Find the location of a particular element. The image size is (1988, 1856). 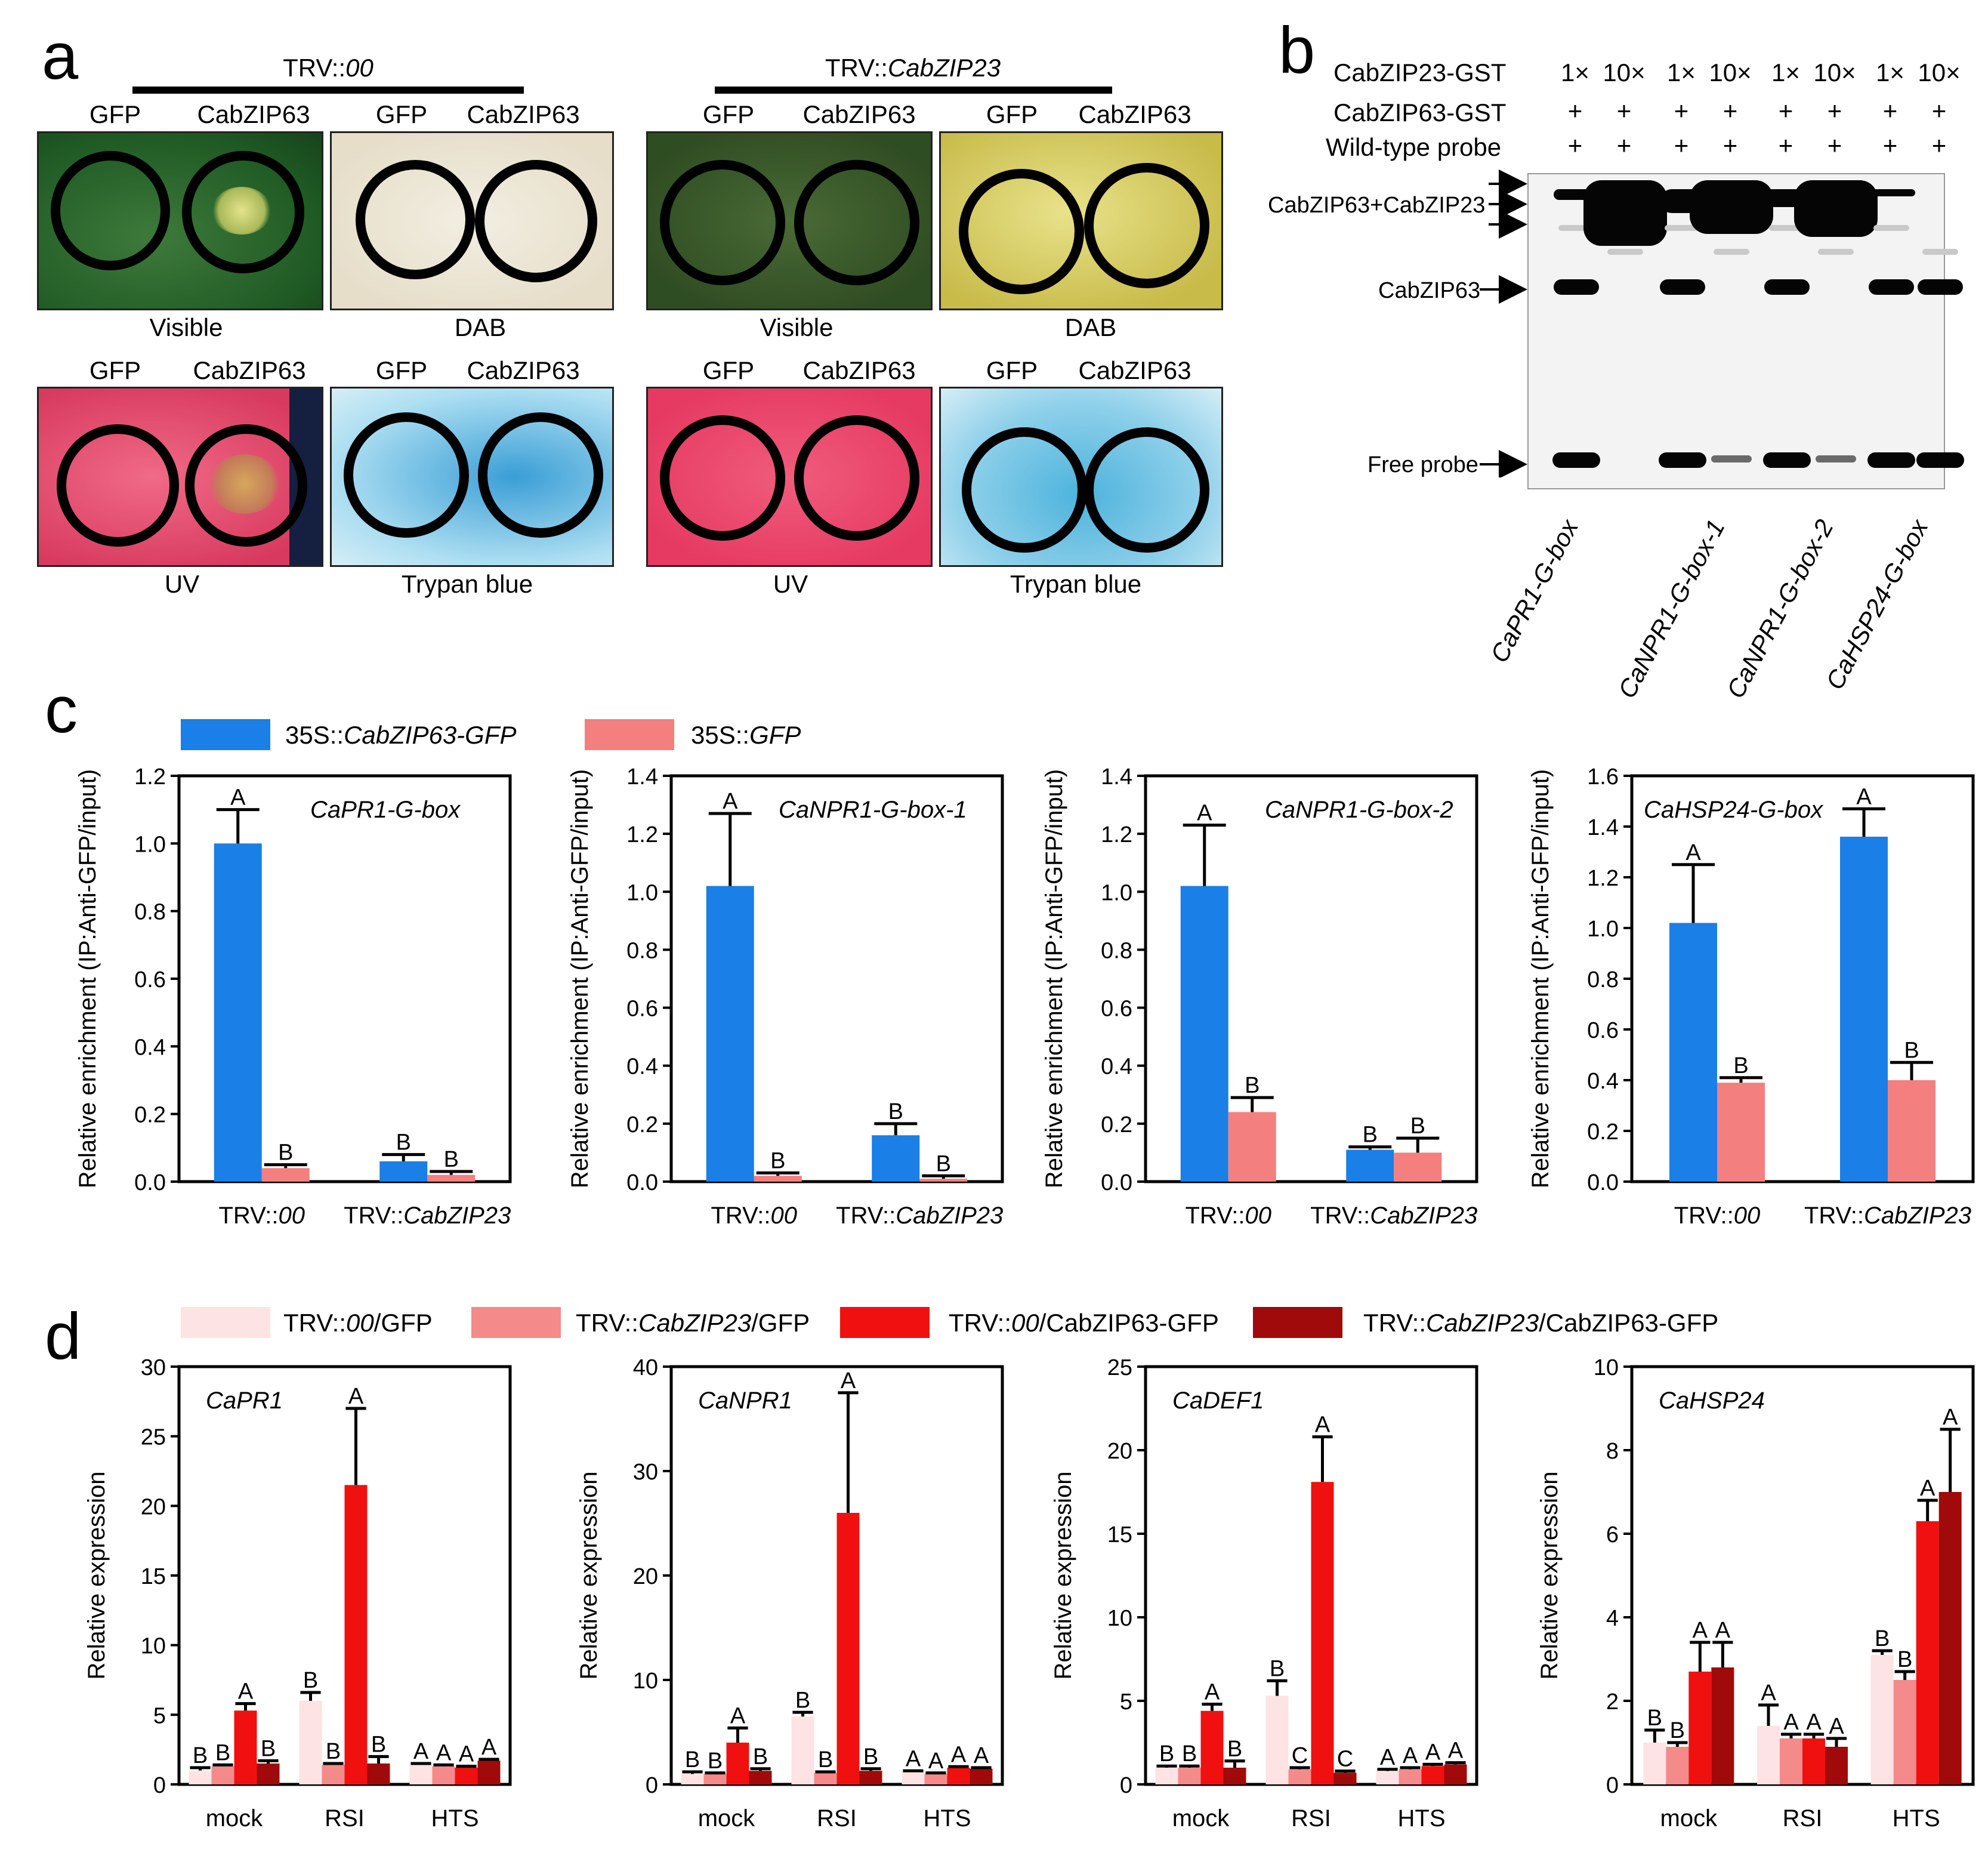

probe-label: CaNPR1-G-box-2 is located at coordinates (1780, 608).